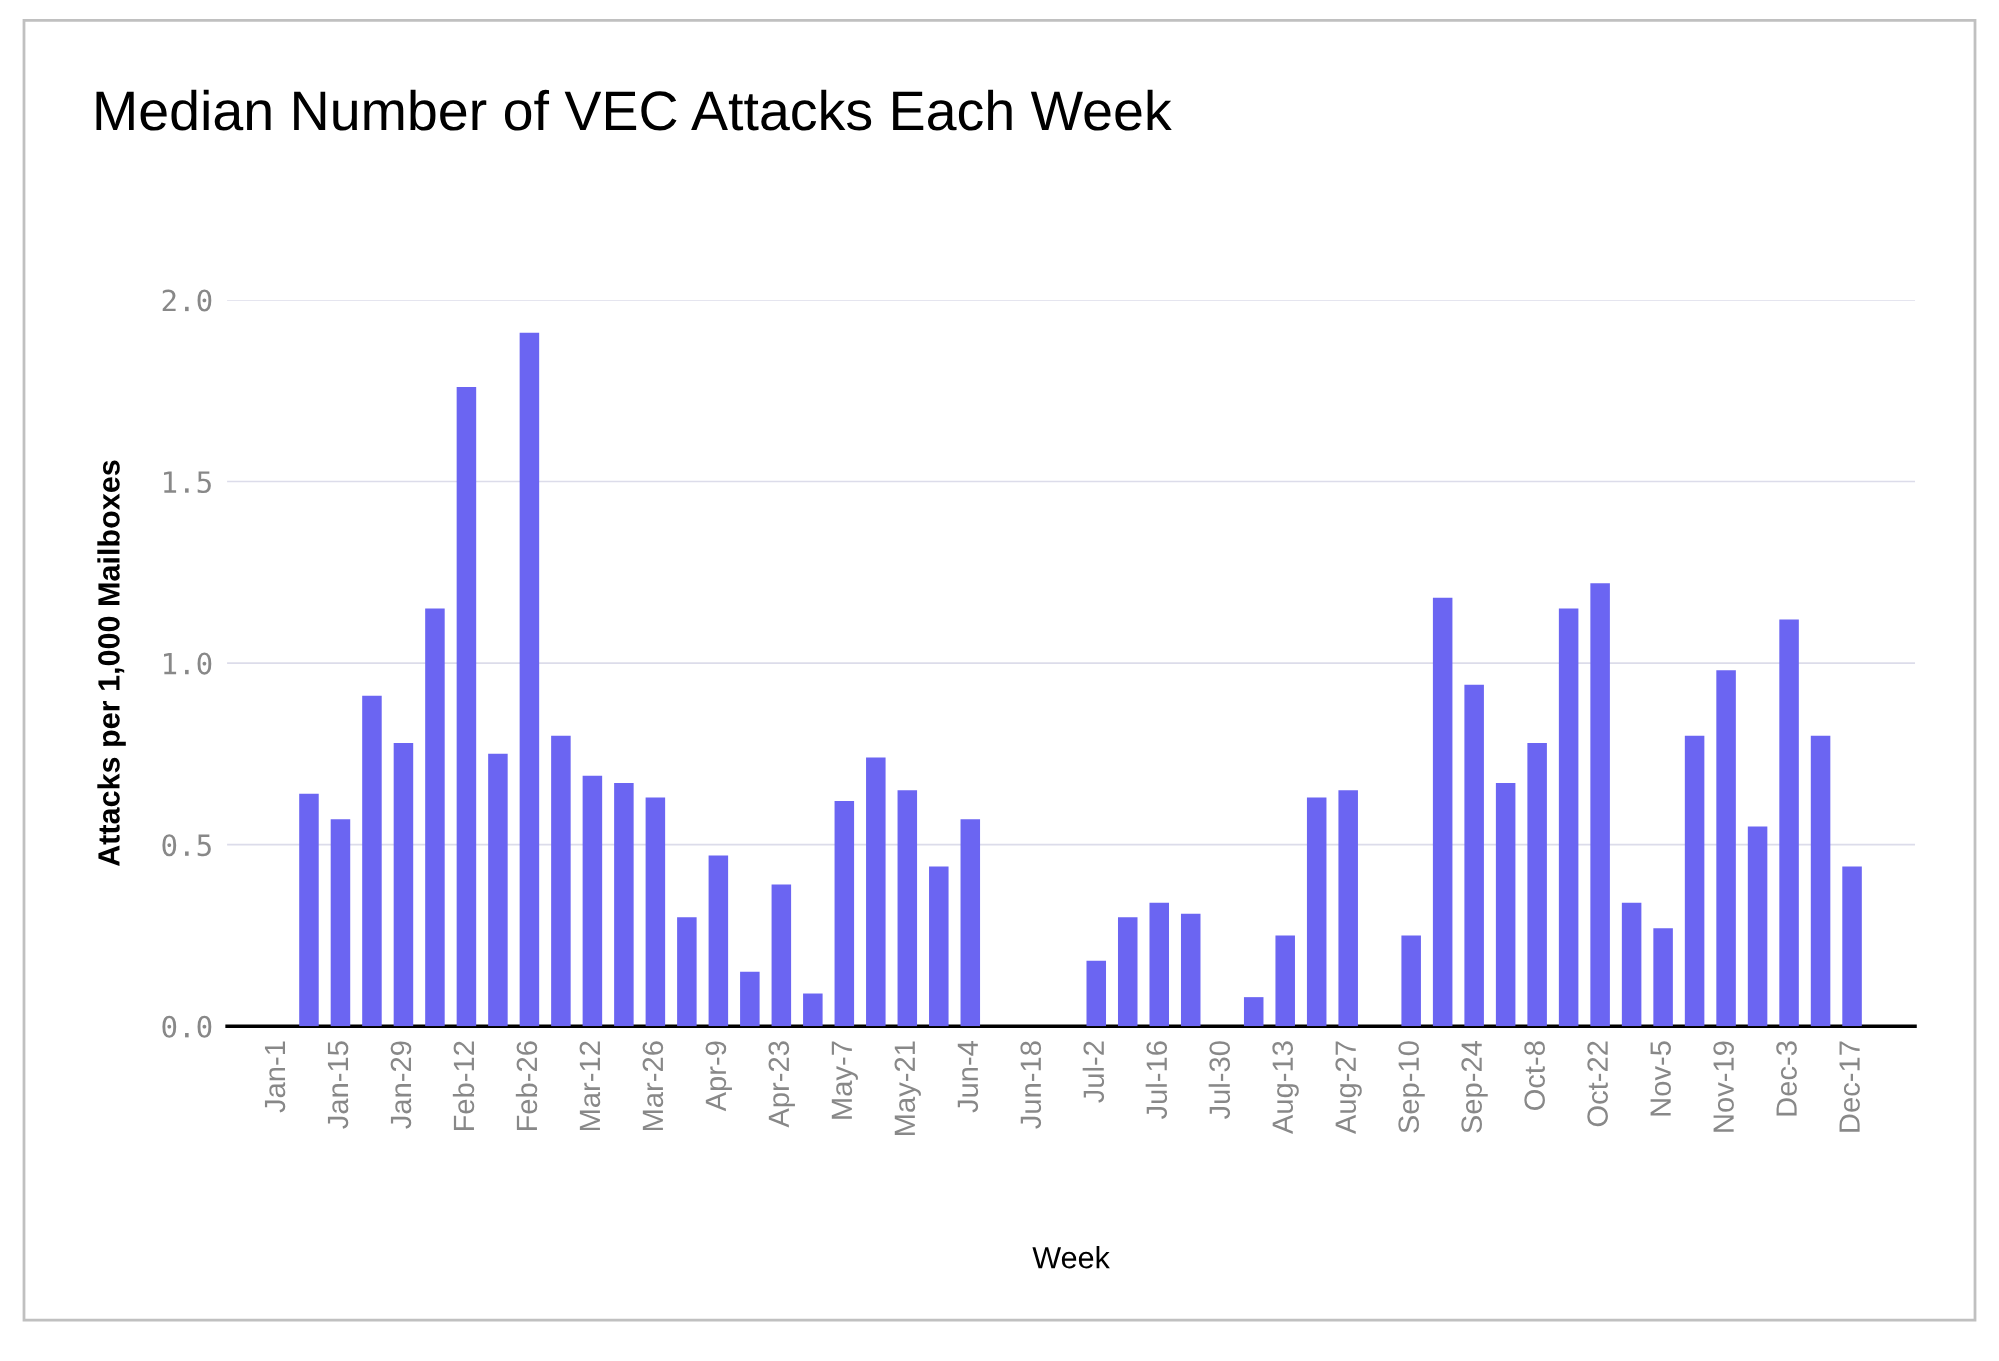 This screenshot has width=1999, height=1361. I want to click on x-tick-label: Jan-1, so click(275, 1077).